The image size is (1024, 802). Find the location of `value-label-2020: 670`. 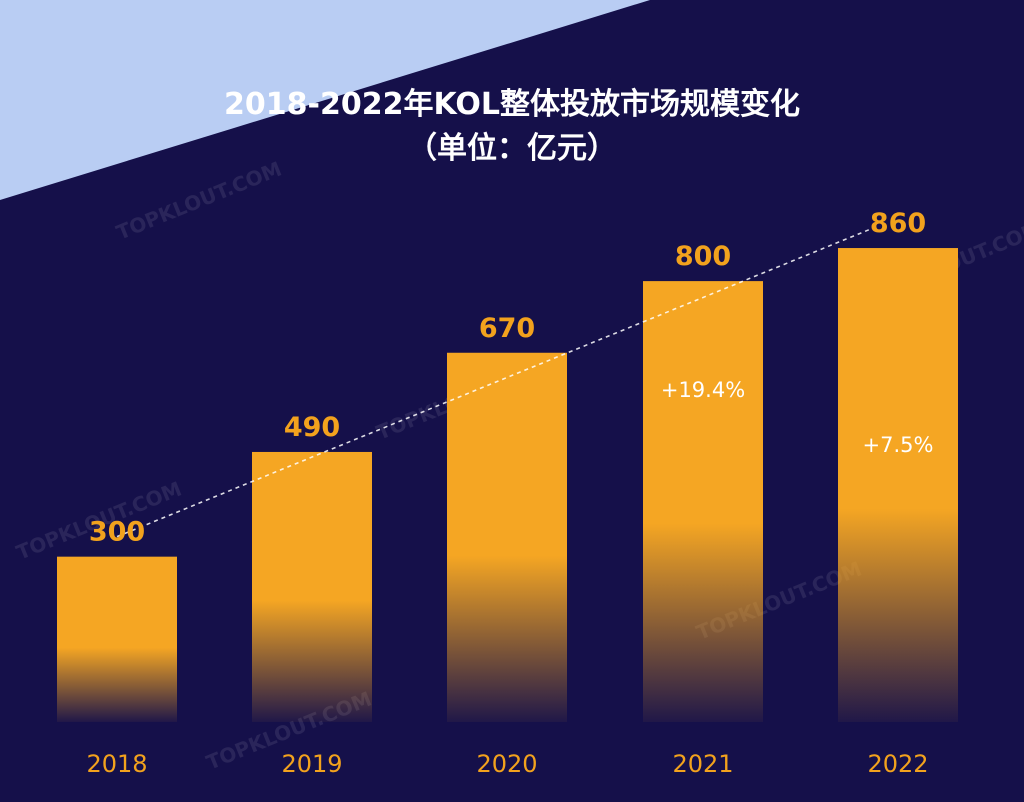

value-label-2020: 670 is located at coordinates (507, 328).